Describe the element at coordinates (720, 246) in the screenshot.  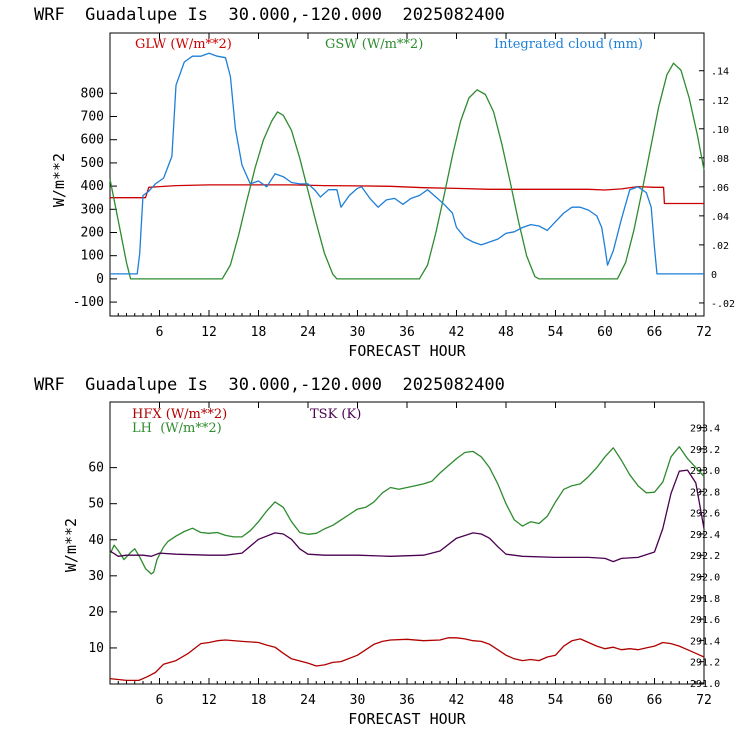
I see `right-tick-label: .02` at that location.